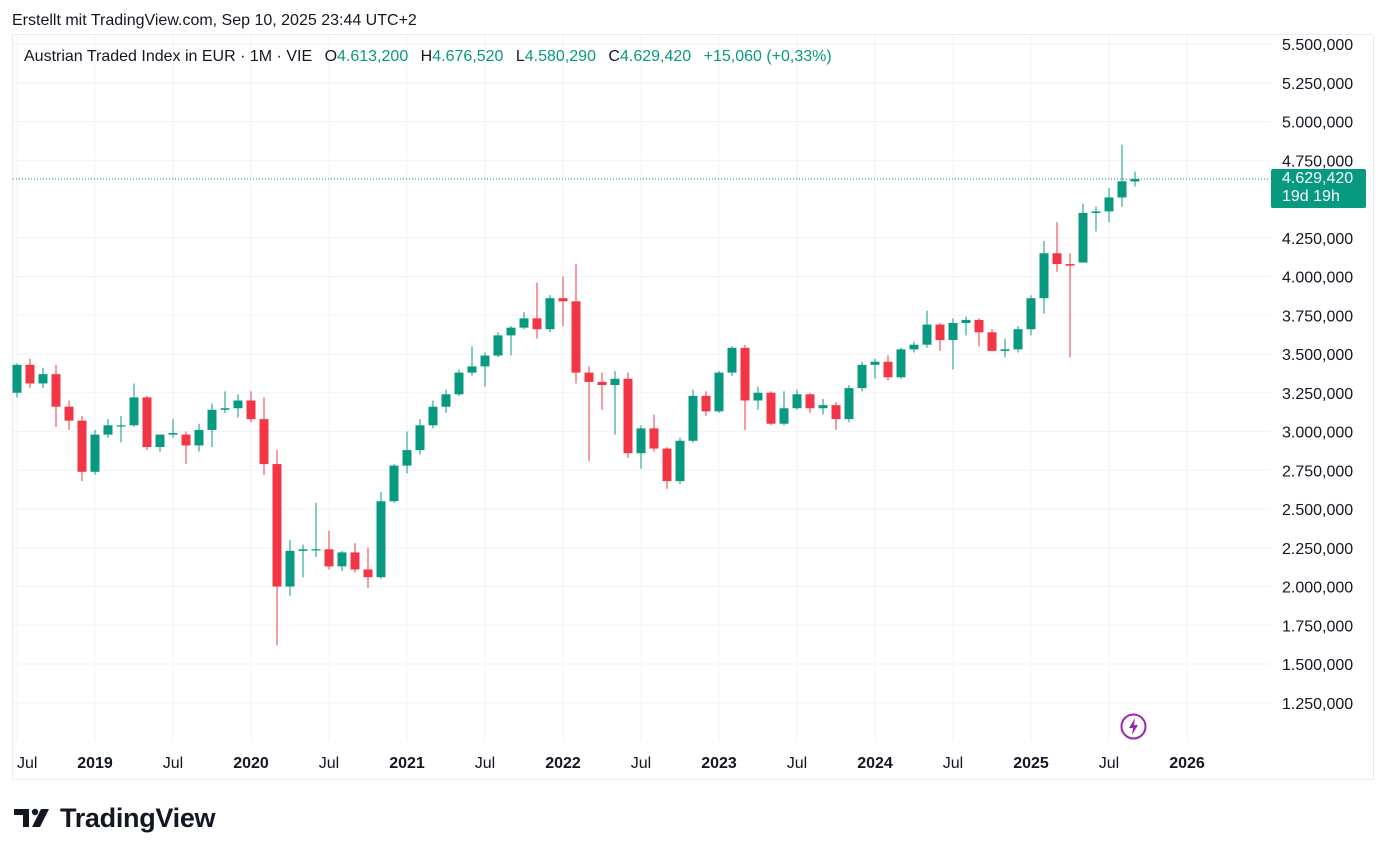 The width and height of the screenshot is (1386, 857). I want to click on y-tick-label: 5.500,000, so click(1317, 45).